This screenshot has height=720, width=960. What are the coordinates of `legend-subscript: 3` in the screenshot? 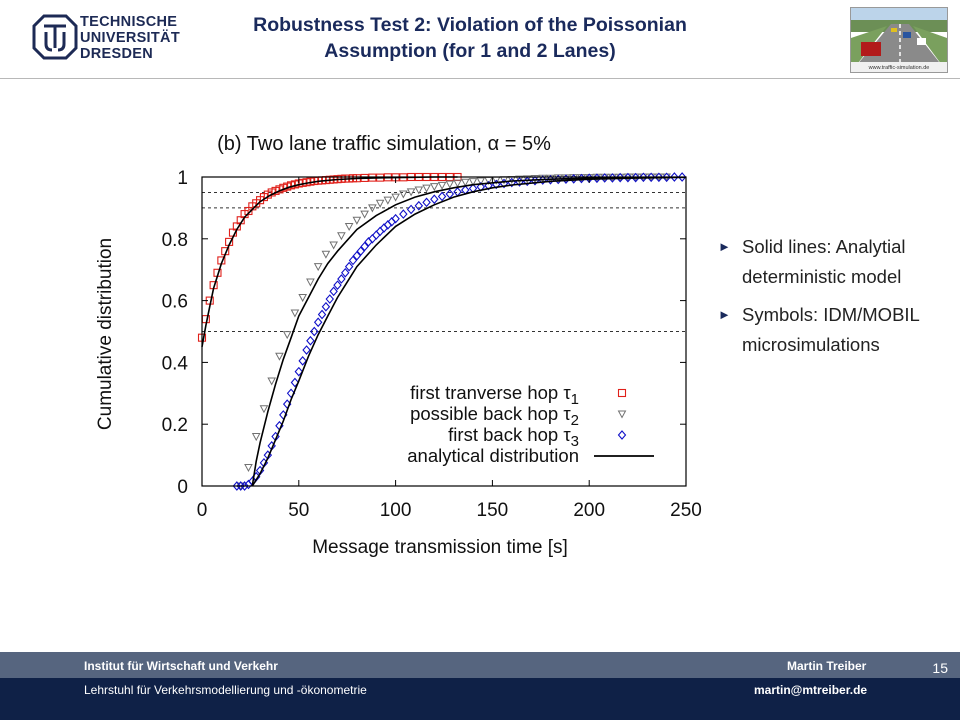 It's located at (575, 441).